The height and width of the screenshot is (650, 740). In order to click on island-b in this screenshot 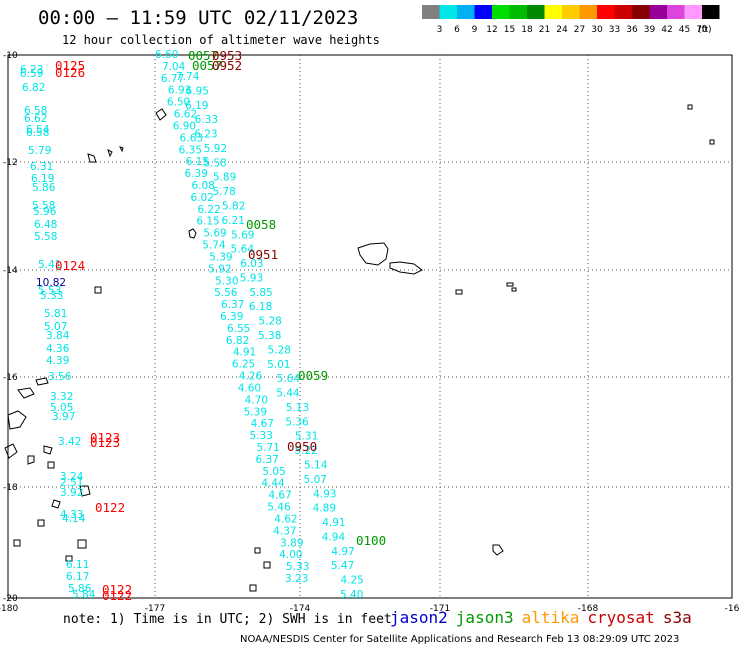, I will do `click(121, 149)`.